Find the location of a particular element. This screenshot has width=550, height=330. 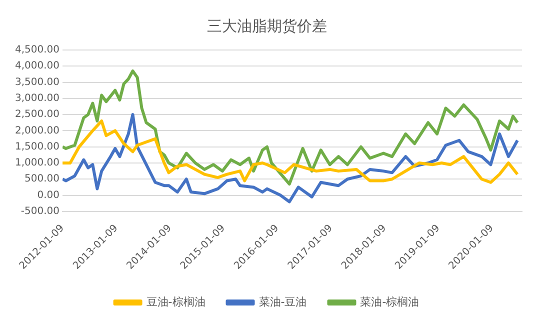

y-tick-label: 4,500.00 is located at coordinates (37, 50).